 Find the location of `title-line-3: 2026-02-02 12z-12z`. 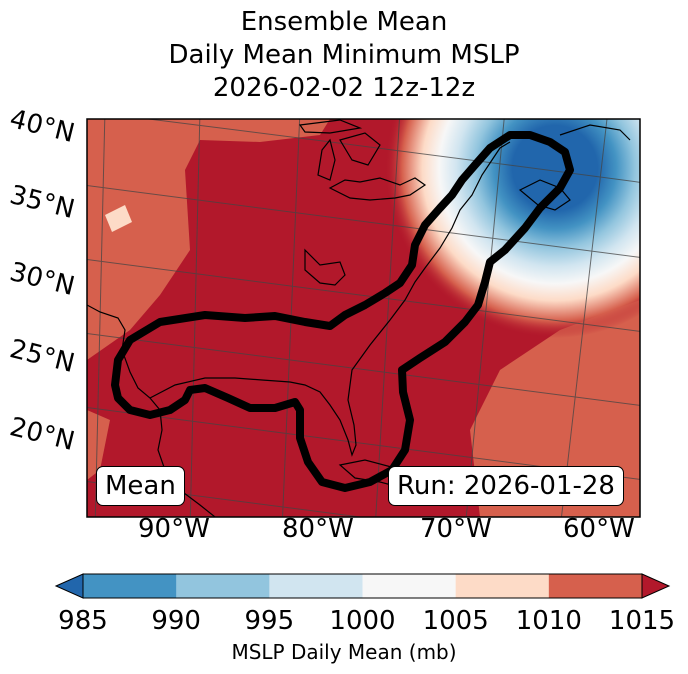

title-line-3: 2026-02-02 12z-12z is located at coordinates (344, 88).